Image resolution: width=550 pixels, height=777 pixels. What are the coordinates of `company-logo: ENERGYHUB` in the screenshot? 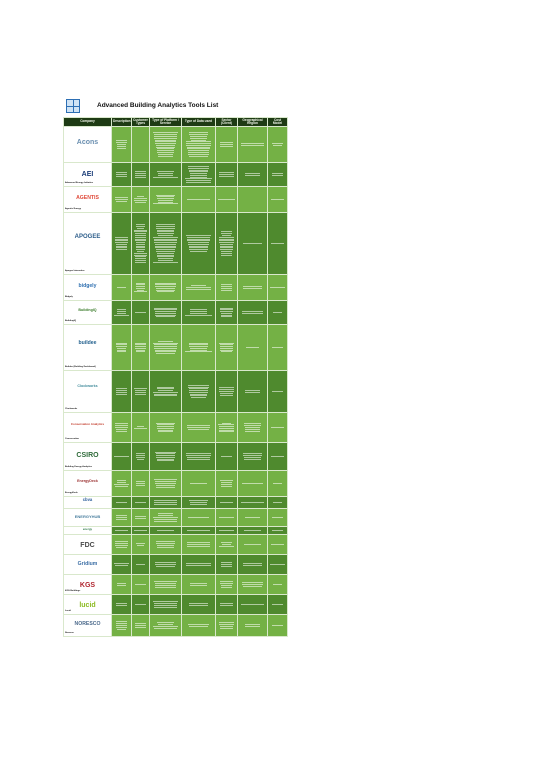 It's located at (87, 516).